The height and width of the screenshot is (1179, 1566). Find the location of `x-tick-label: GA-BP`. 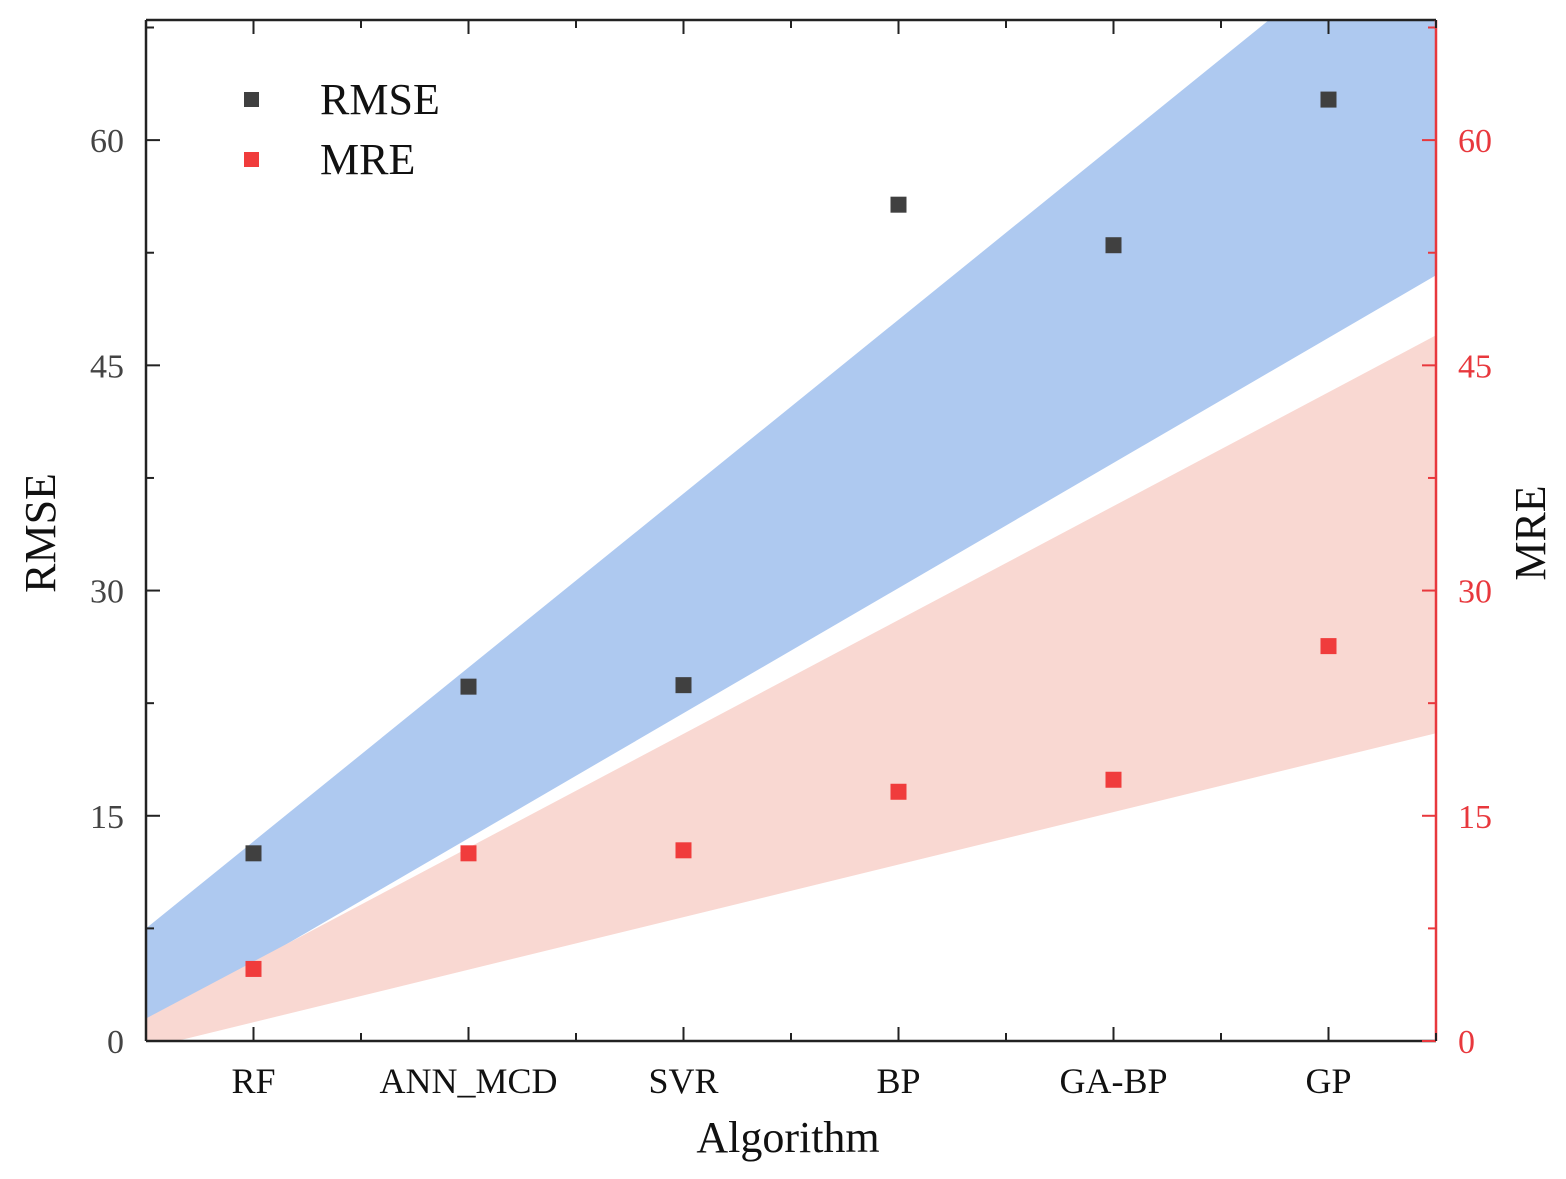

x-tick-label: GA-BP is located at coordinates (1113, 1081).